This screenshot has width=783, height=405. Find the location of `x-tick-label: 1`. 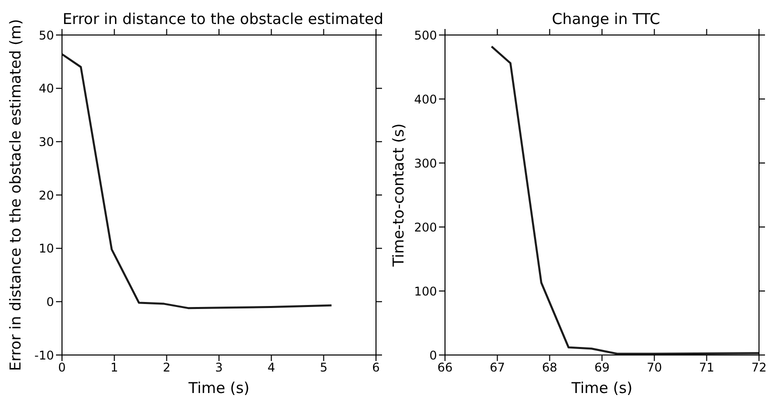

x-tick-label: 1 is located at coordinates (114, 367).